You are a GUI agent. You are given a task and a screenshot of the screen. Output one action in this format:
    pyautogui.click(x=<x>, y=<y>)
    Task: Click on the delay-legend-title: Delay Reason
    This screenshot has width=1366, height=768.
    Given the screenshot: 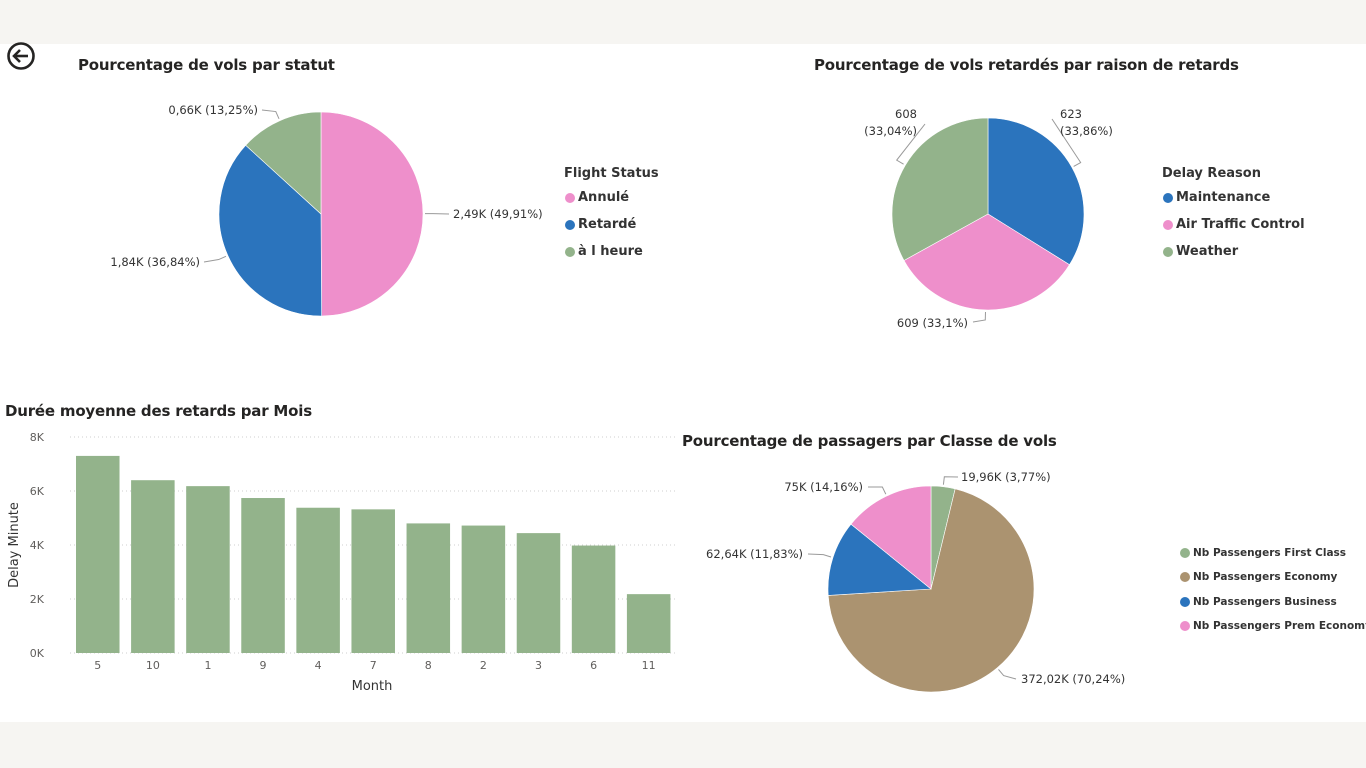 What is the action you would take?
    pyautogui.click(x=1211, y=173)
    